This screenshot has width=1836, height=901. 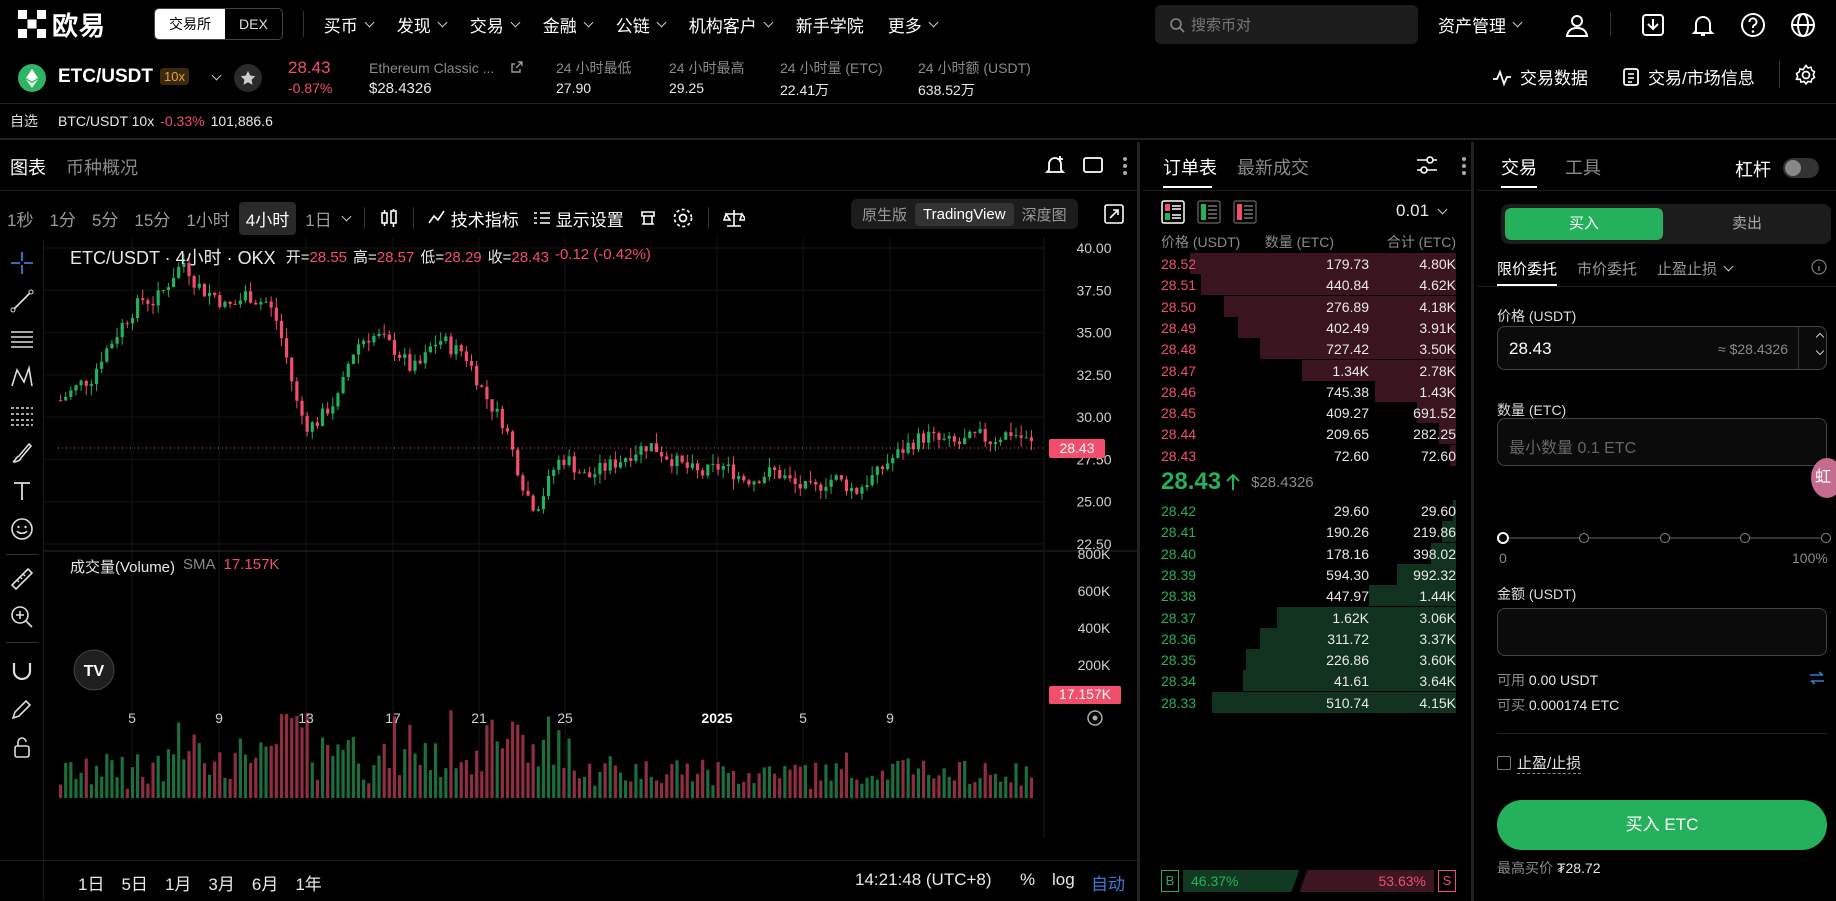 I want to click on percent-toggle: %, so click(x=1028, y=879).